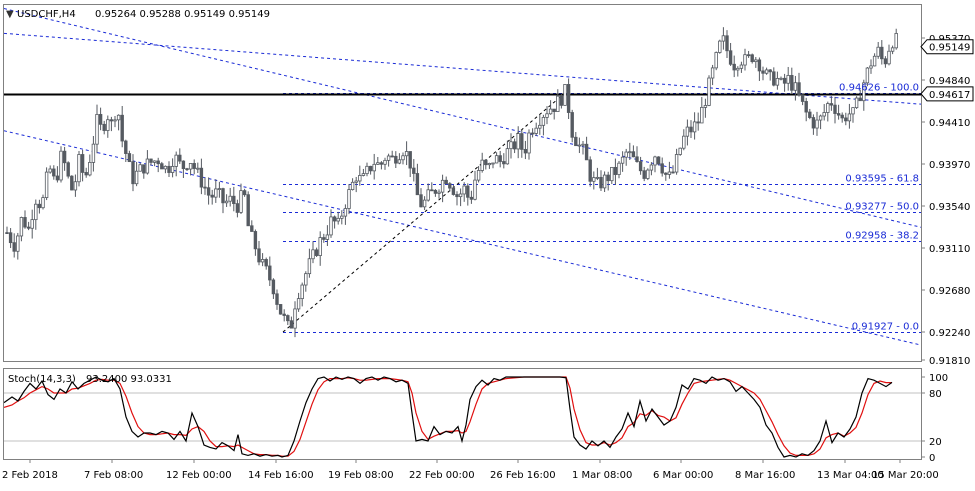 This screenshot has width=975, height=491. I want to click on stoch-indicator-label: Stoch(14,3,3), so click(42, 379).